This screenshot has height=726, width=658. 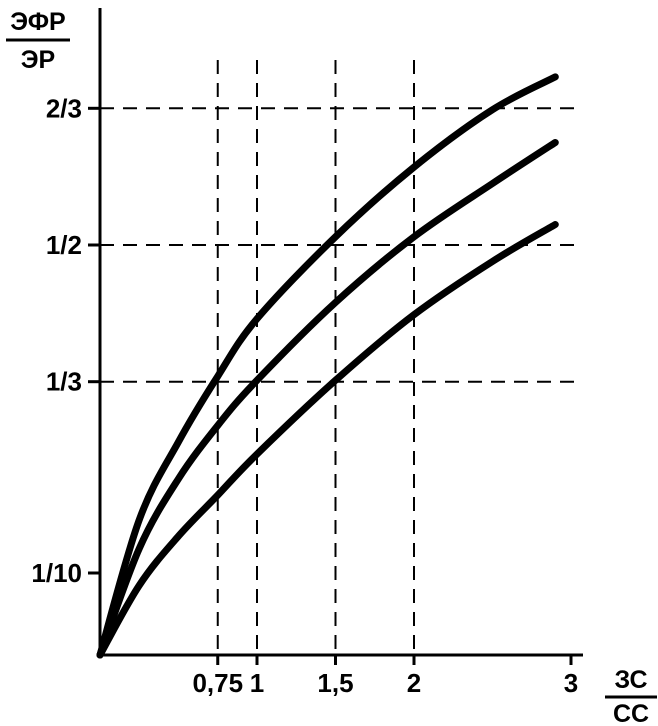 What do you see at coordinates (38, 60) in the screenshot?
I see `y-axis-title-denominator: ЭР` at bounding box center [38, 60].